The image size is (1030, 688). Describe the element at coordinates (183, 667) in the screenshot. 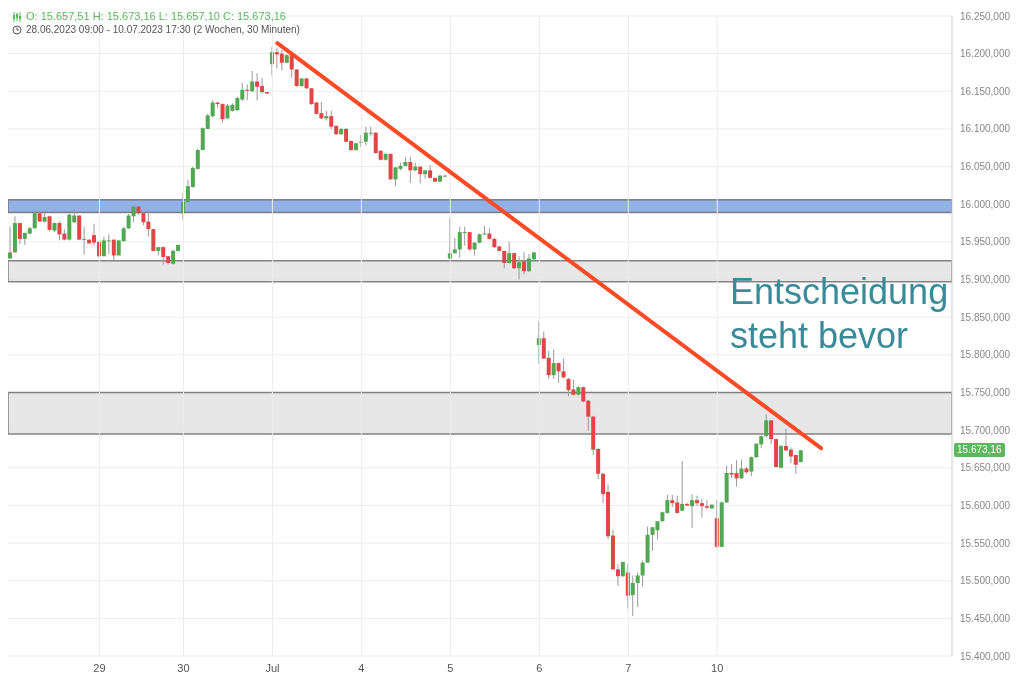

I see `x-tick-label: 30` at that location.